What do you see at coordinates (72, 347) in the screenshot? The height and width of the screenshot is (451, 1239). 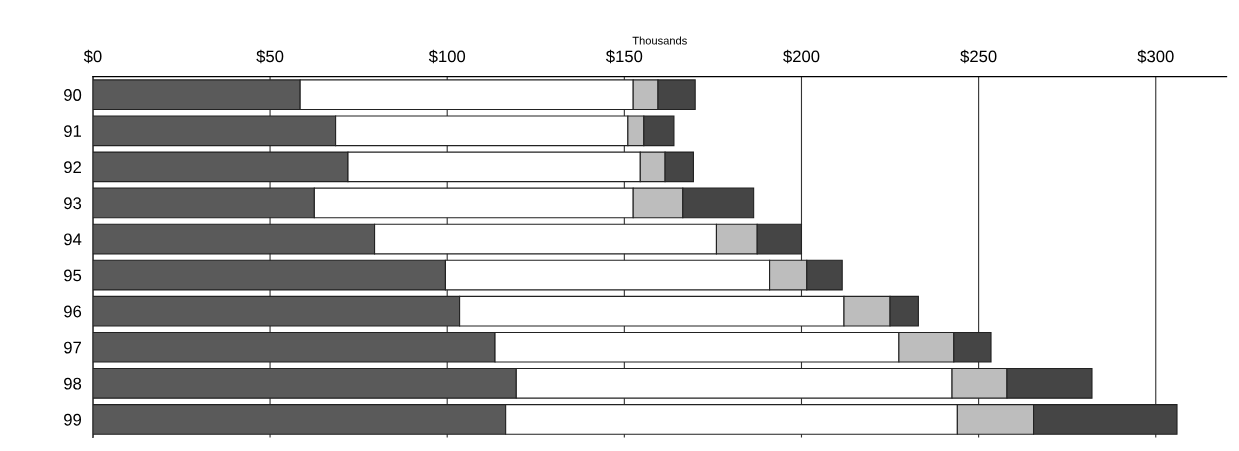 I see `y-tick-label: 97` at bounding box center [72, 347].